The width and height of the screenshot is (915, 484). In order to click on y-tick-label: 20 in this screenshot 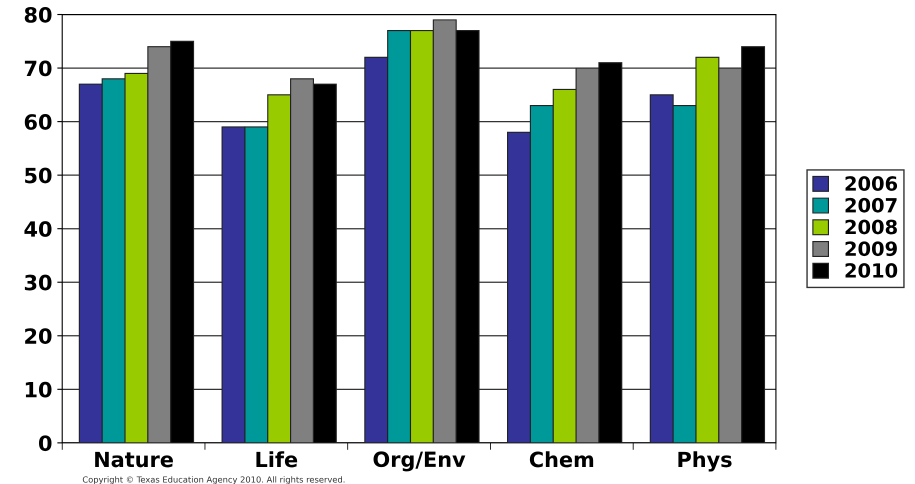, I will do `click(38, 336)`.